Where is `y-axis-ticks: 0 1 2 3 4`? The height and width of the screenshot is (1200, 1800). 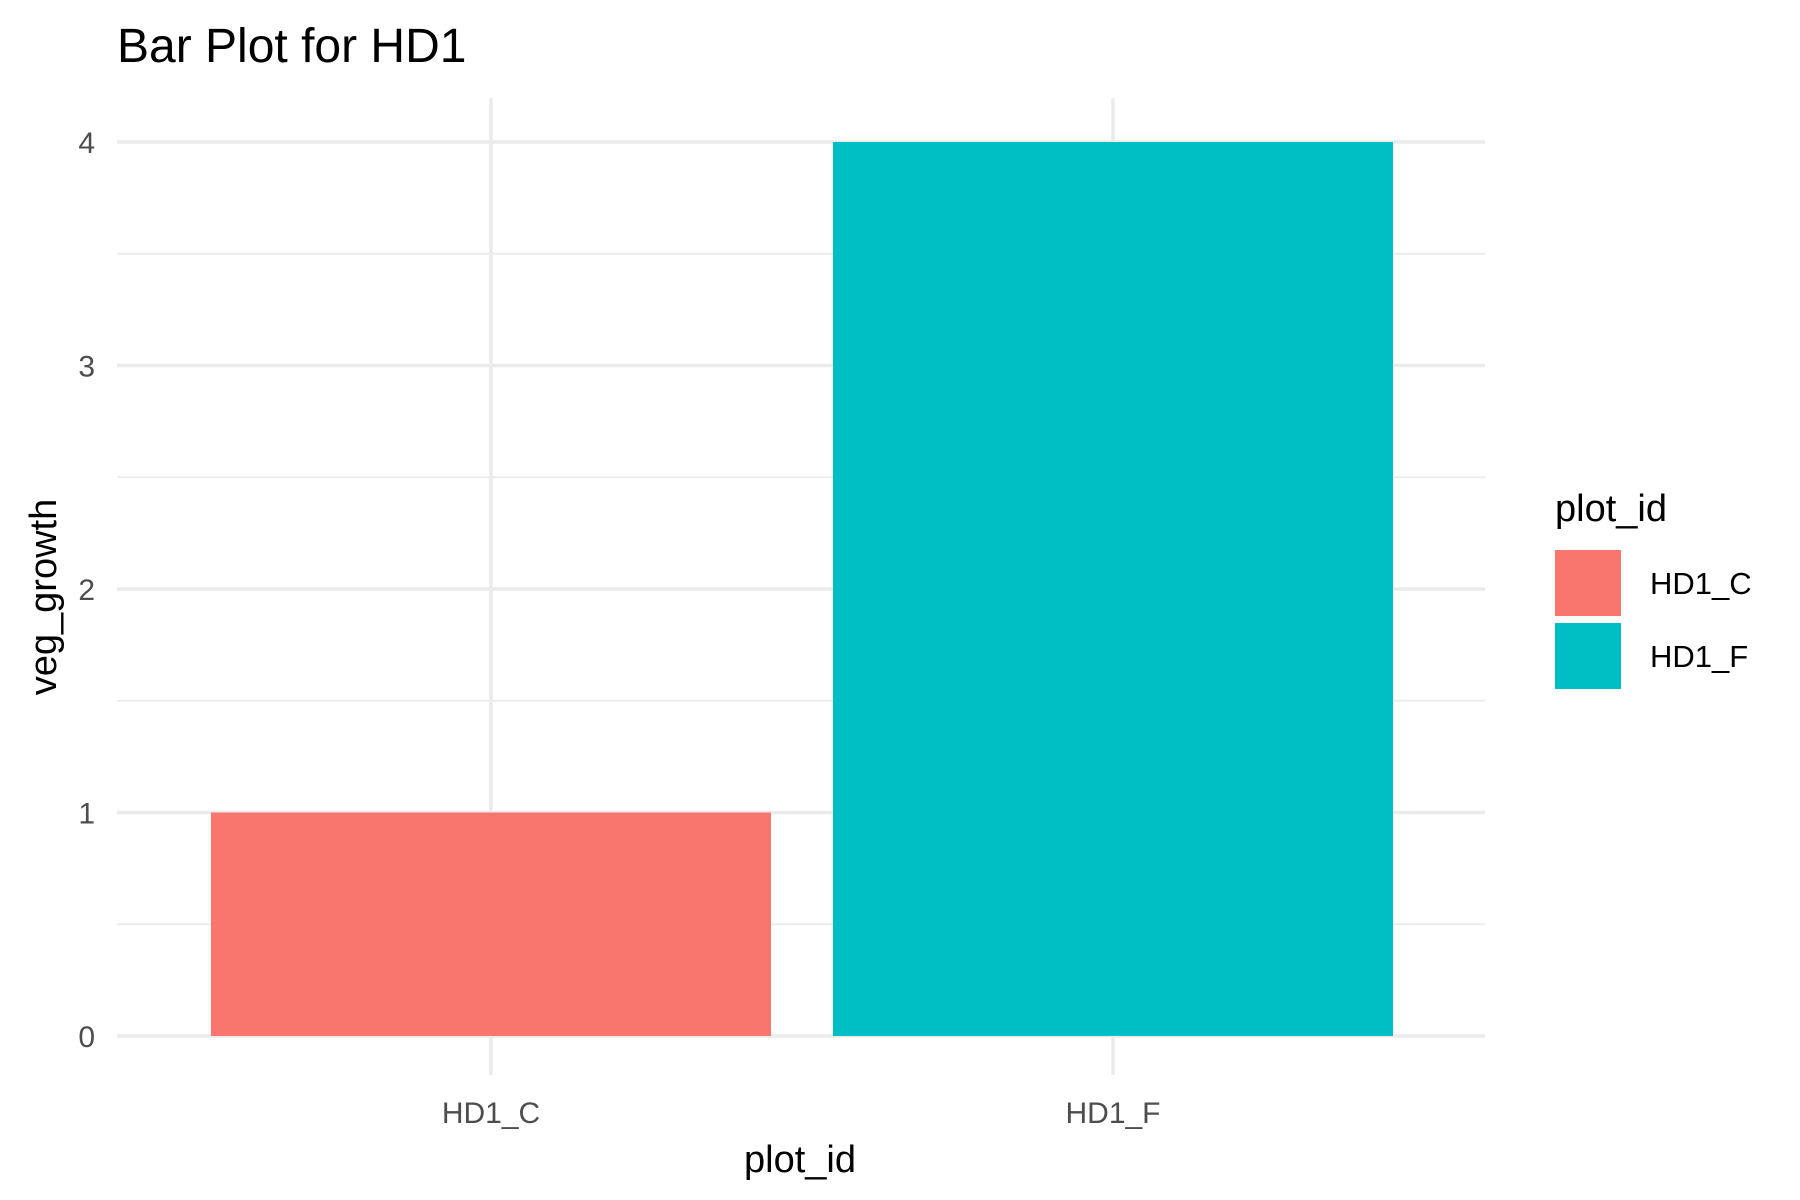
y-axis-ticks: 0 1 2 3 4 is located at coordinates (86, 590).